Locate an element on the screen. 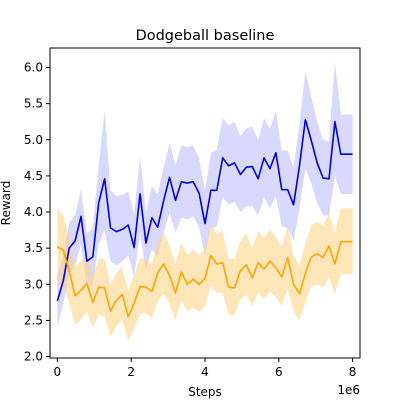 This screenshot has width=400, height=400. y-tick-label: 5.0 is located at coordinates (33, 140).